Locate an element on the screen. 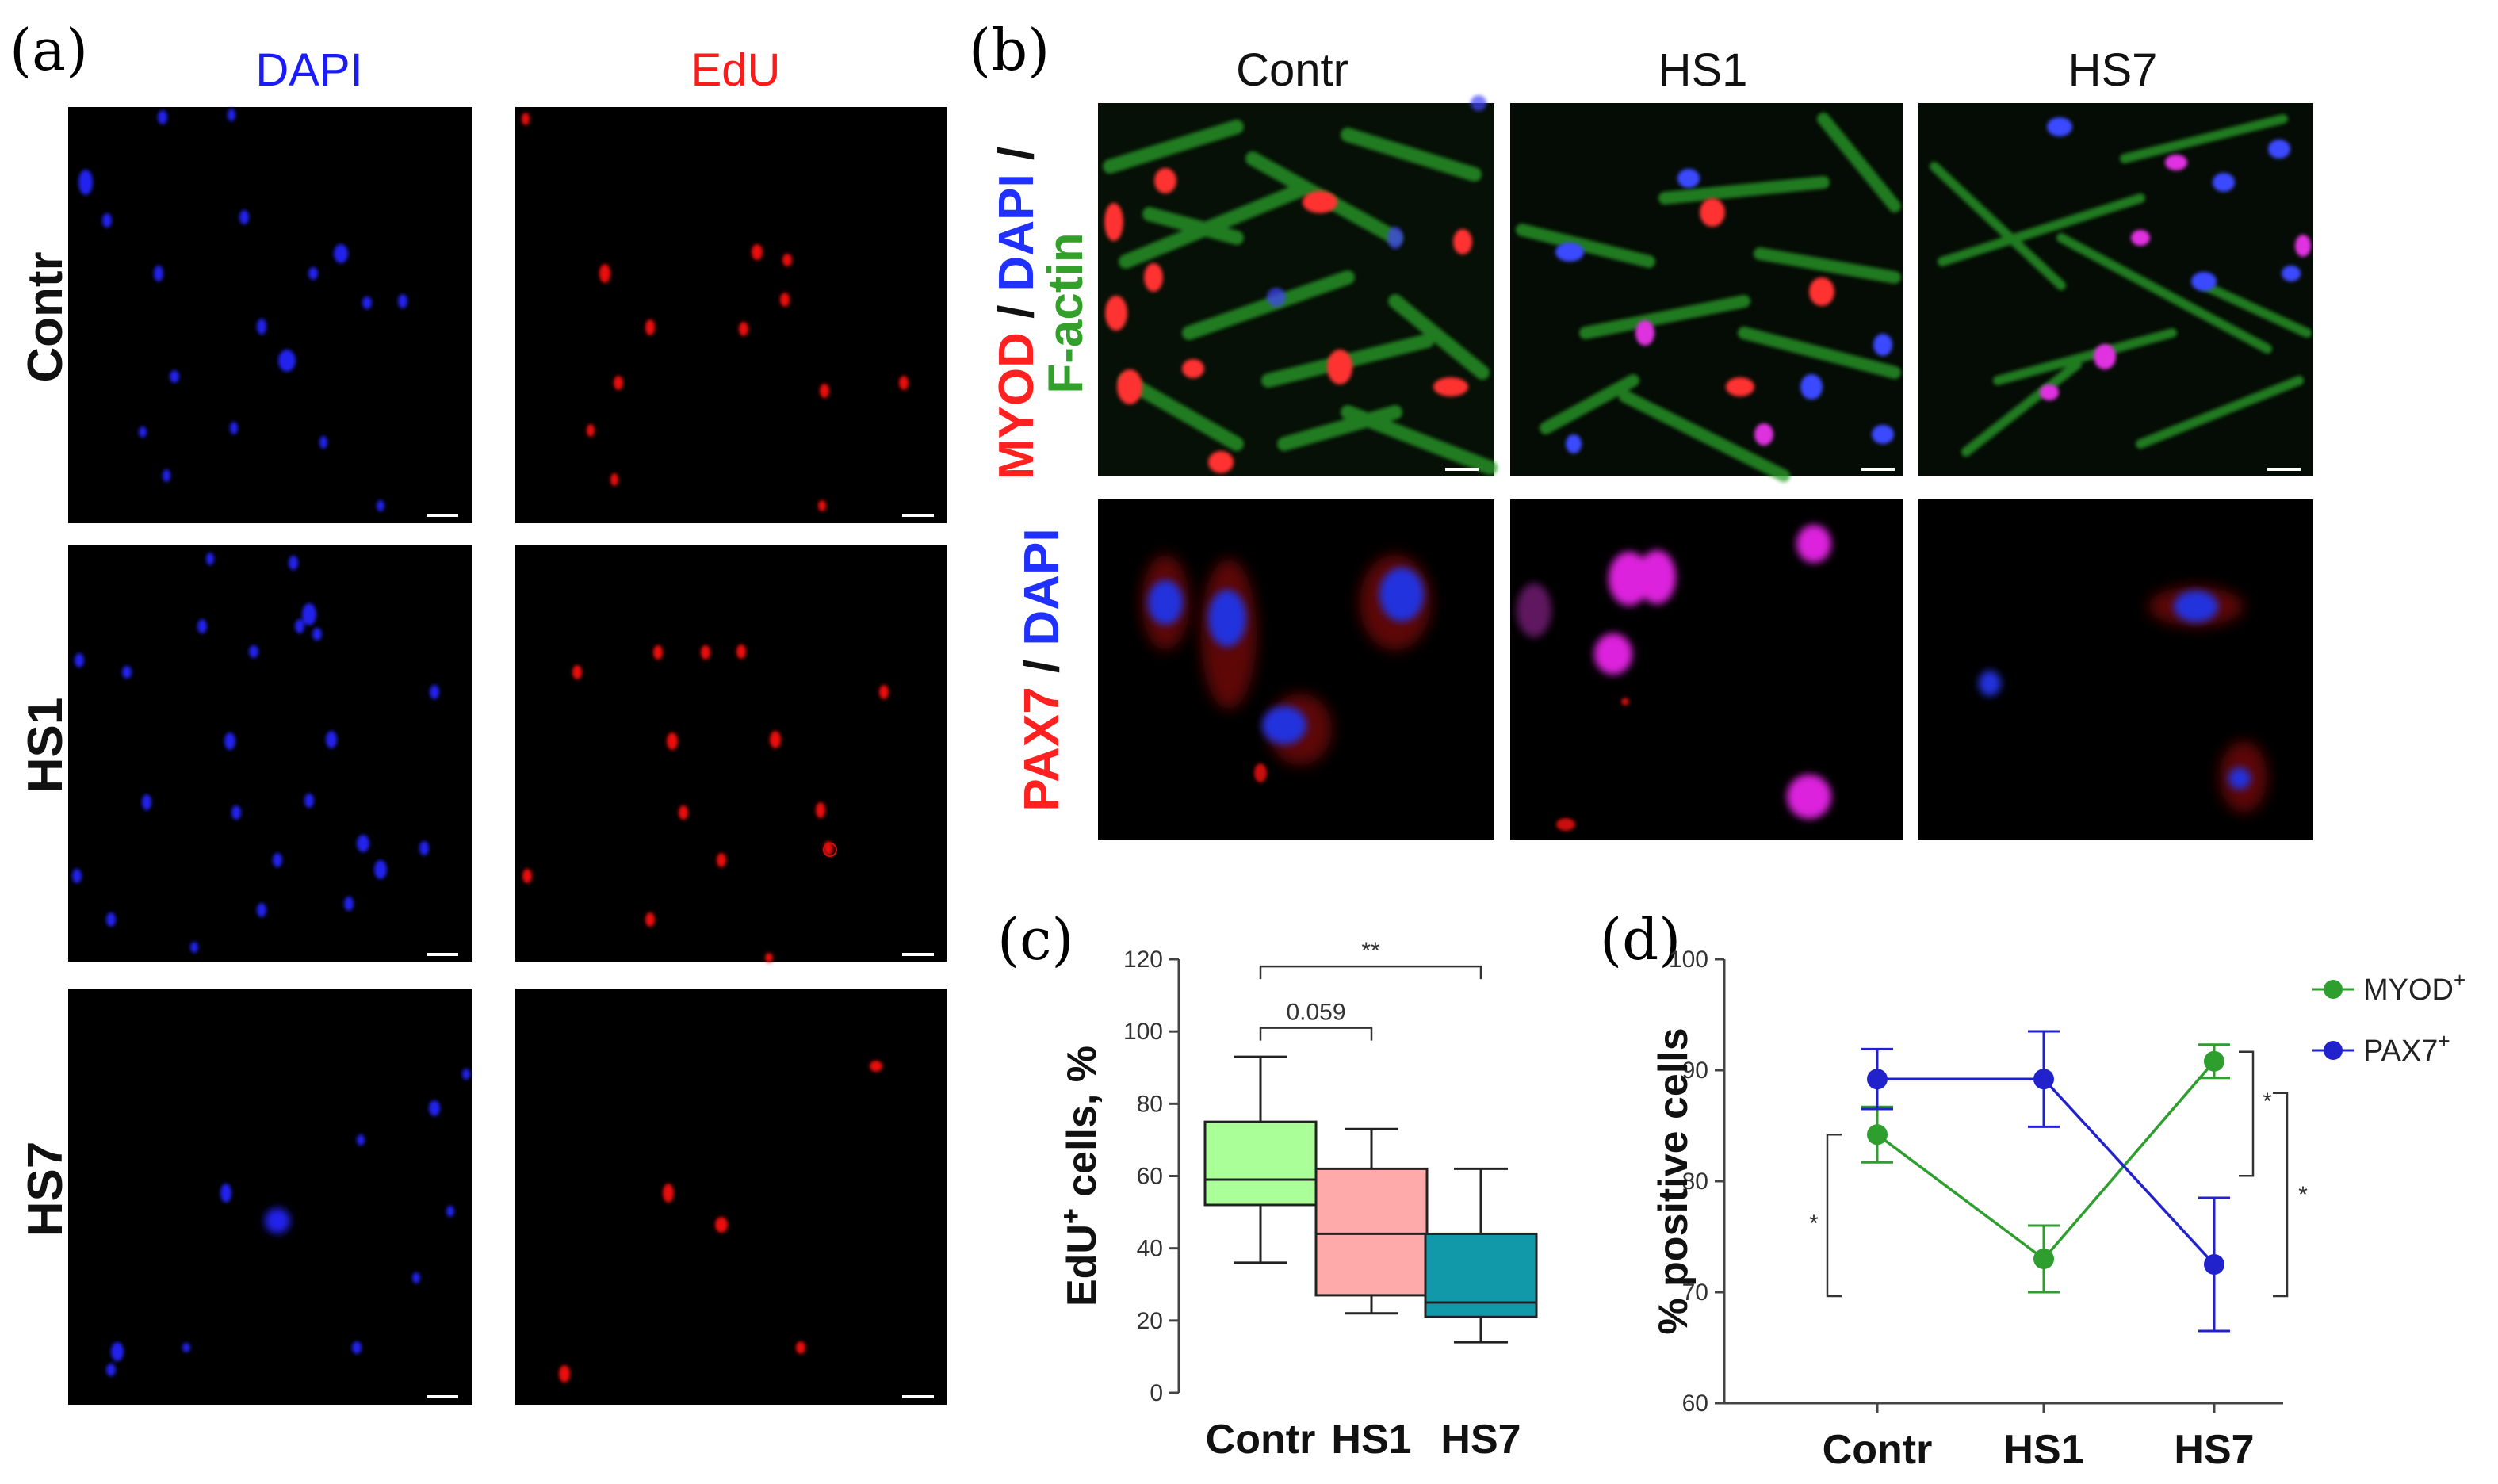  label-slash-2: / is located at coordinates (1016, 160).